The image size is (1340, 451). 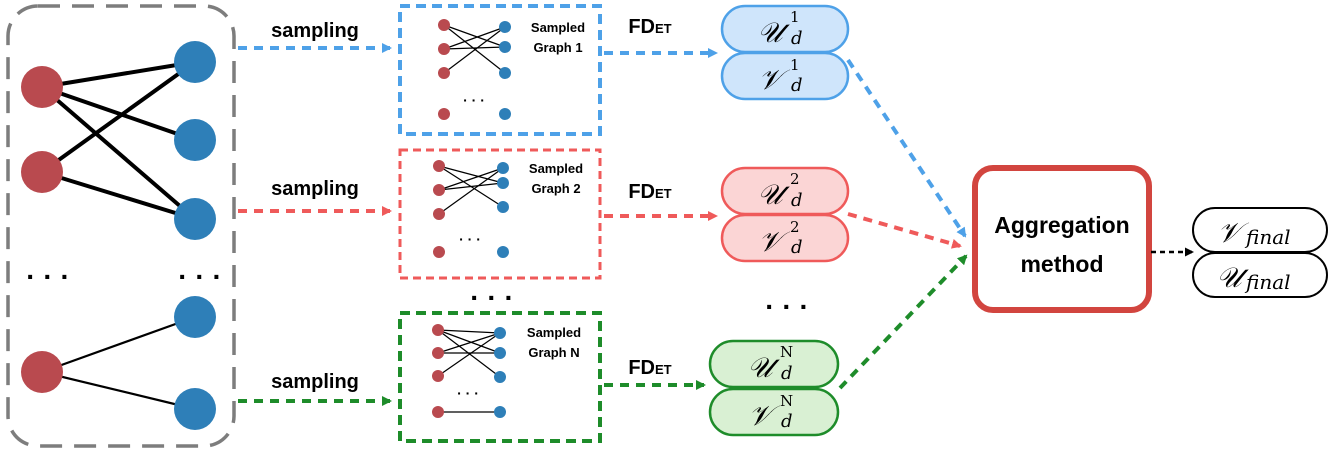 What do you see at coordinates (795, 65) in the screenshot?
I see `v-sup-1: 1` at bounding box center [795, 65].